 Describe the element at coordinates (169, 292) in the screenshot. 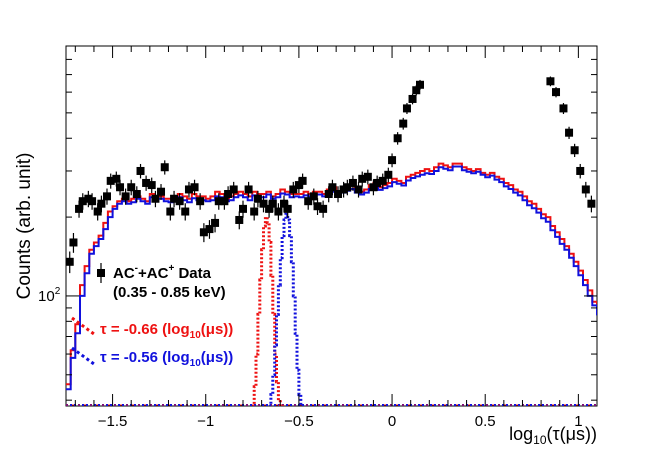

I see `legend-data-range: (0.35 - 0.85 keV)` at that location.